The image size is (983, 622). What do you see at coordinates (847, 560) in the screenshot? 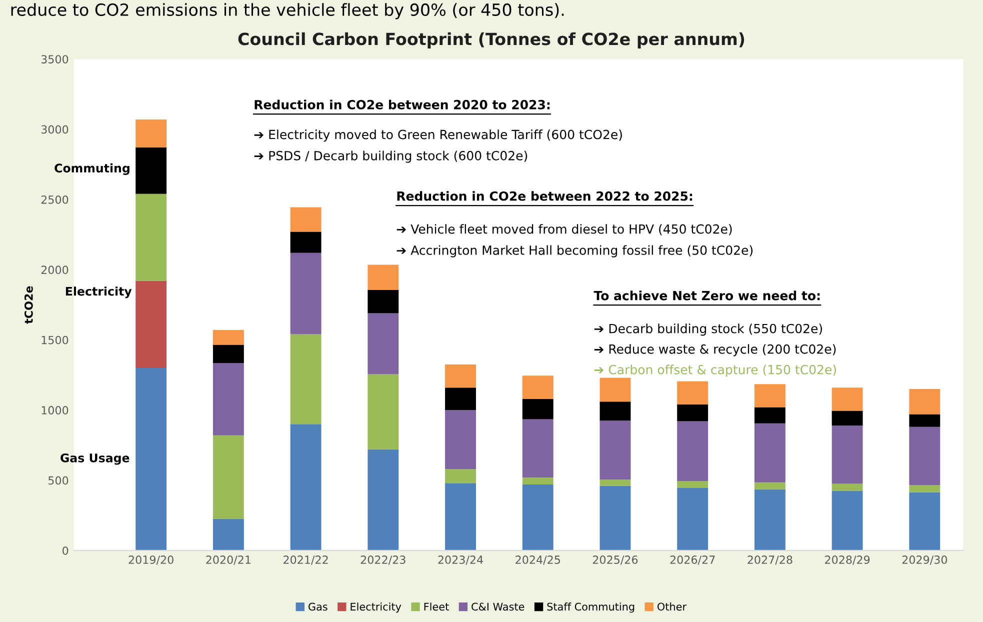
I see `x-tick-label: 2028/29` at bounding box center [847, 560].